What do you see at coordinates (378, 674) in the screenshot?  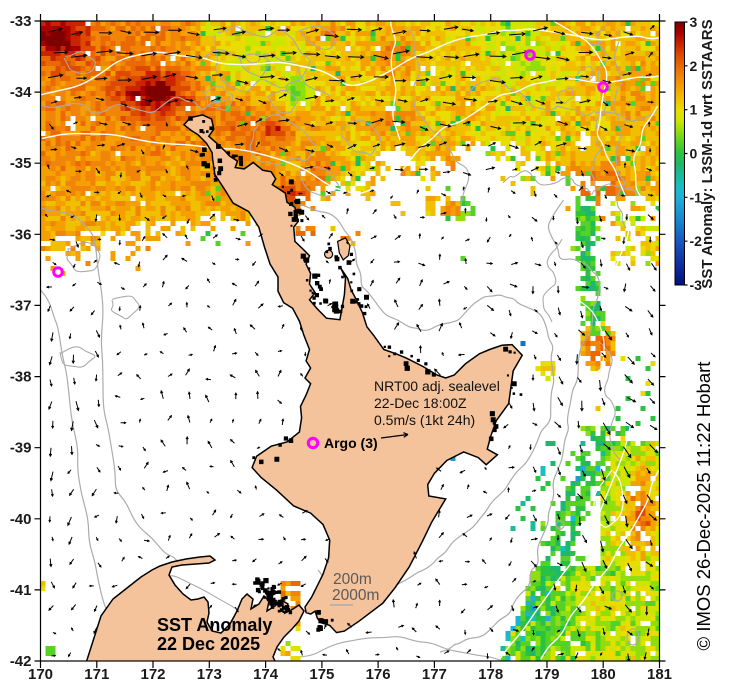 I see `svg-text: 176` at bounding box center [378, 674].